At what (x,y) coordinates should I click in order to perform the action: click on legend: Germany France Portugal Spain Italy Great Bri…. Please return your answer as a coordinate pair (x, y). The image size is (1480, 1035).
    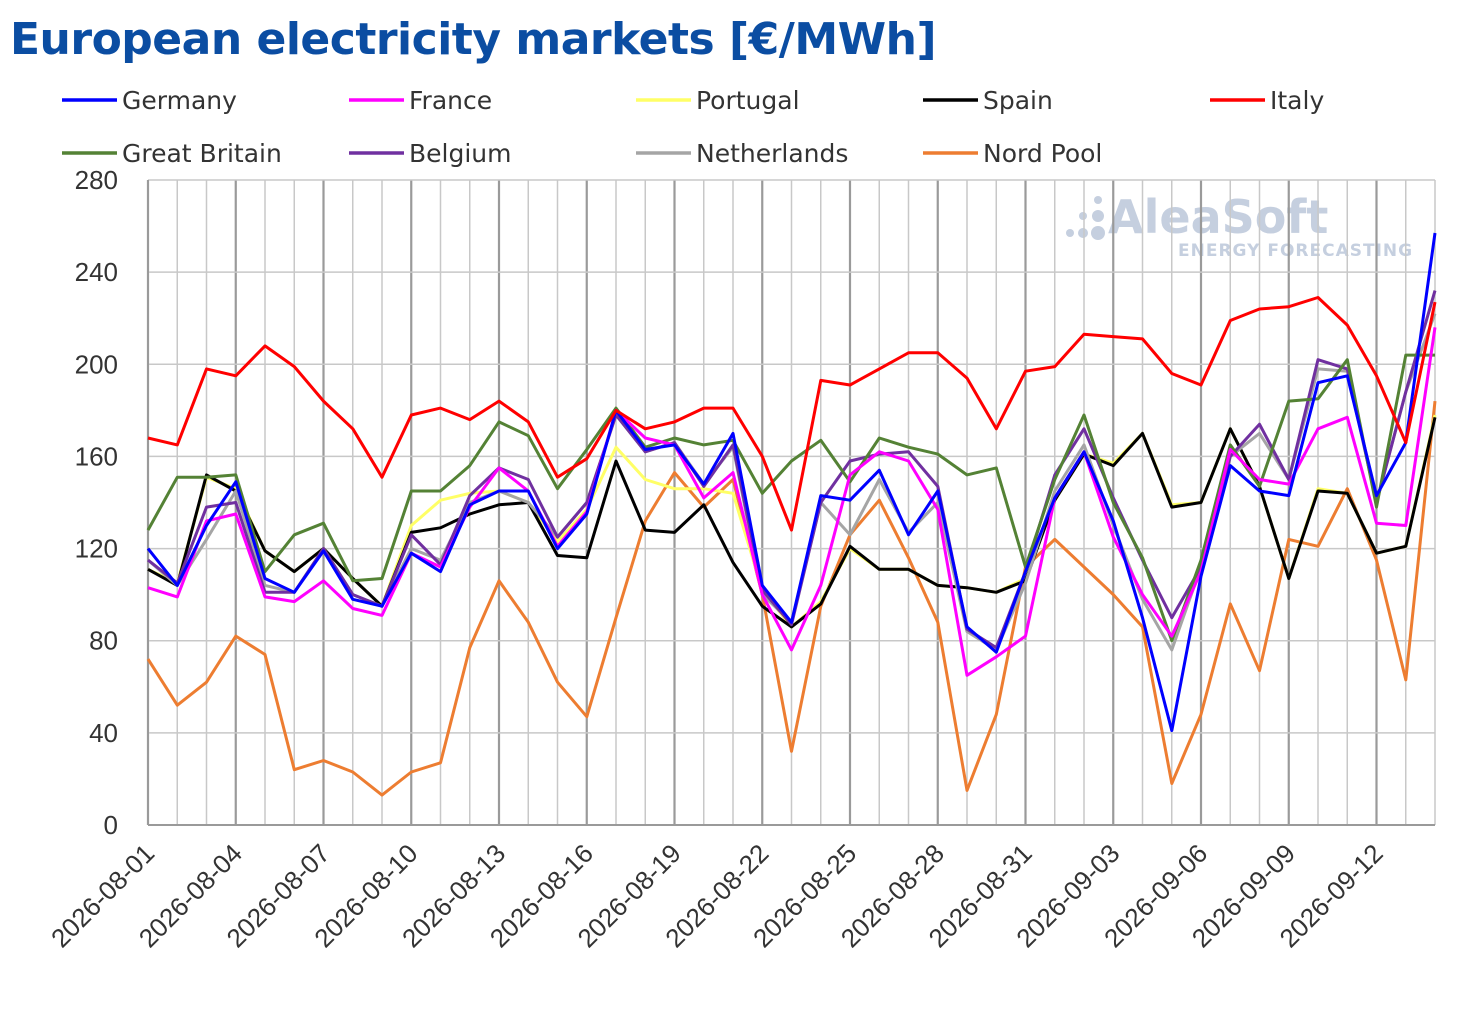
    Looking at the image, I should click on (693, 127).